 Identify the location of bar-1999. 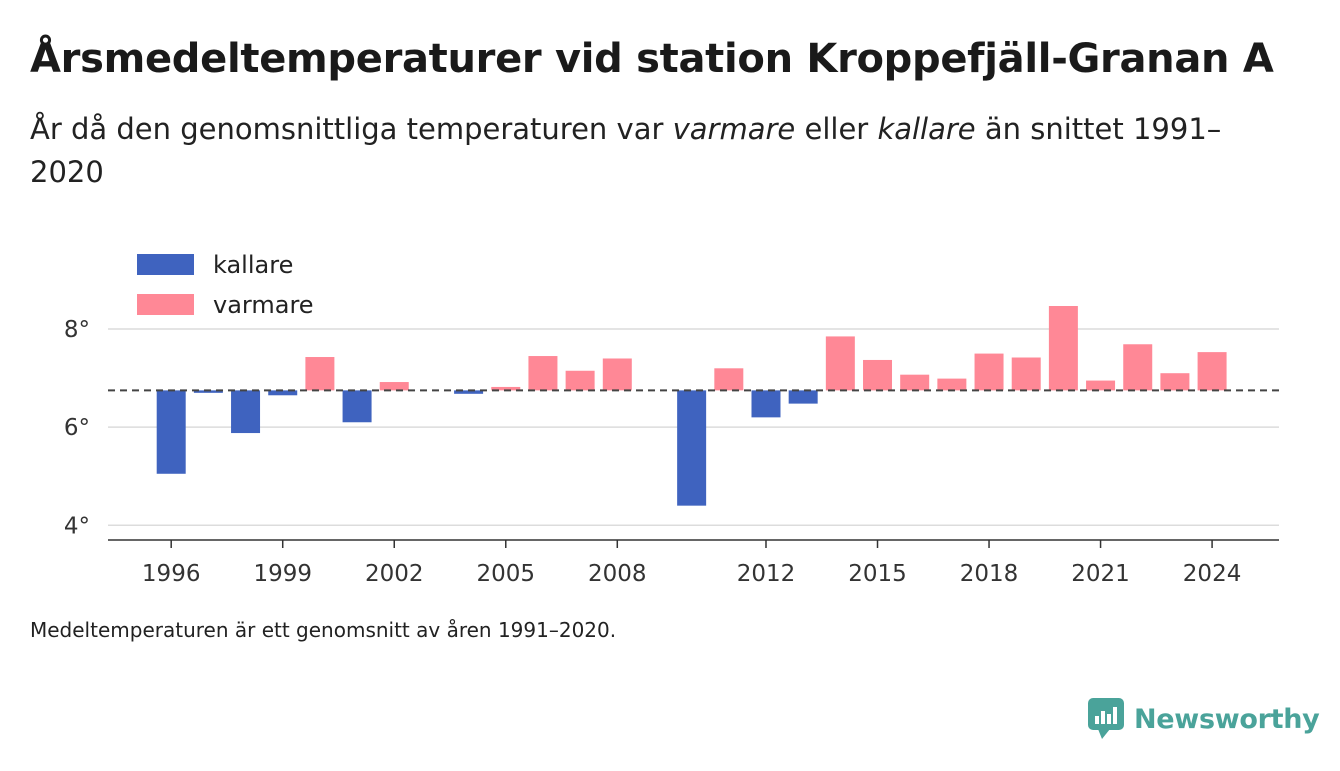
(283, 393).